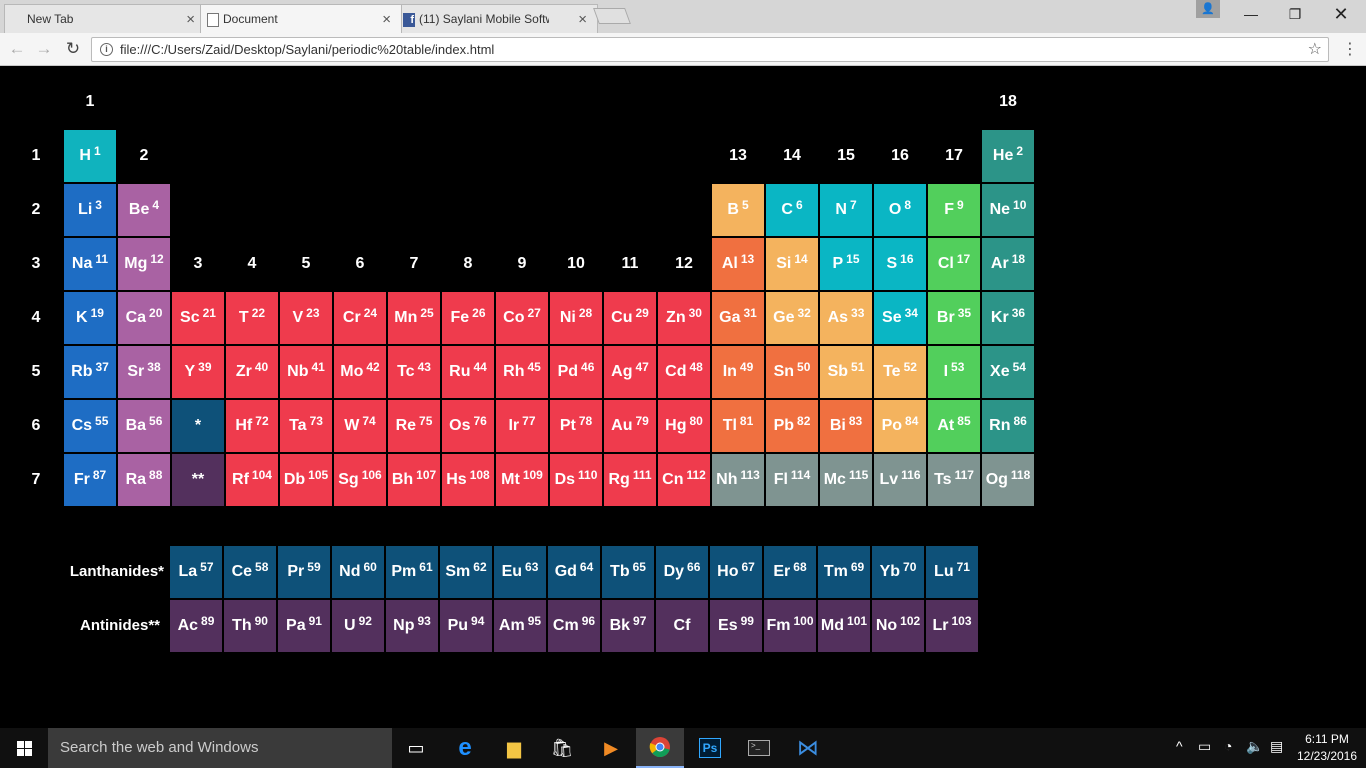 Image resolution: width=1366 pixels, height=768 pixels. I want to click on cmd-icon: >_, so click(759, 748).